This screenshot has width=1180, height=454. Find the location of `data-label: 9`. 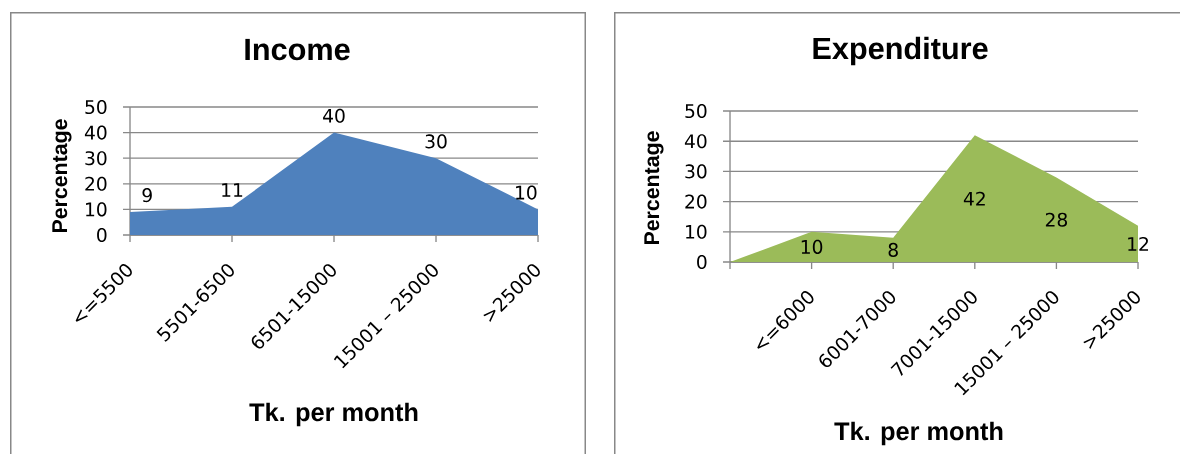

data-label: 9 is located at coordinates (147, 195).